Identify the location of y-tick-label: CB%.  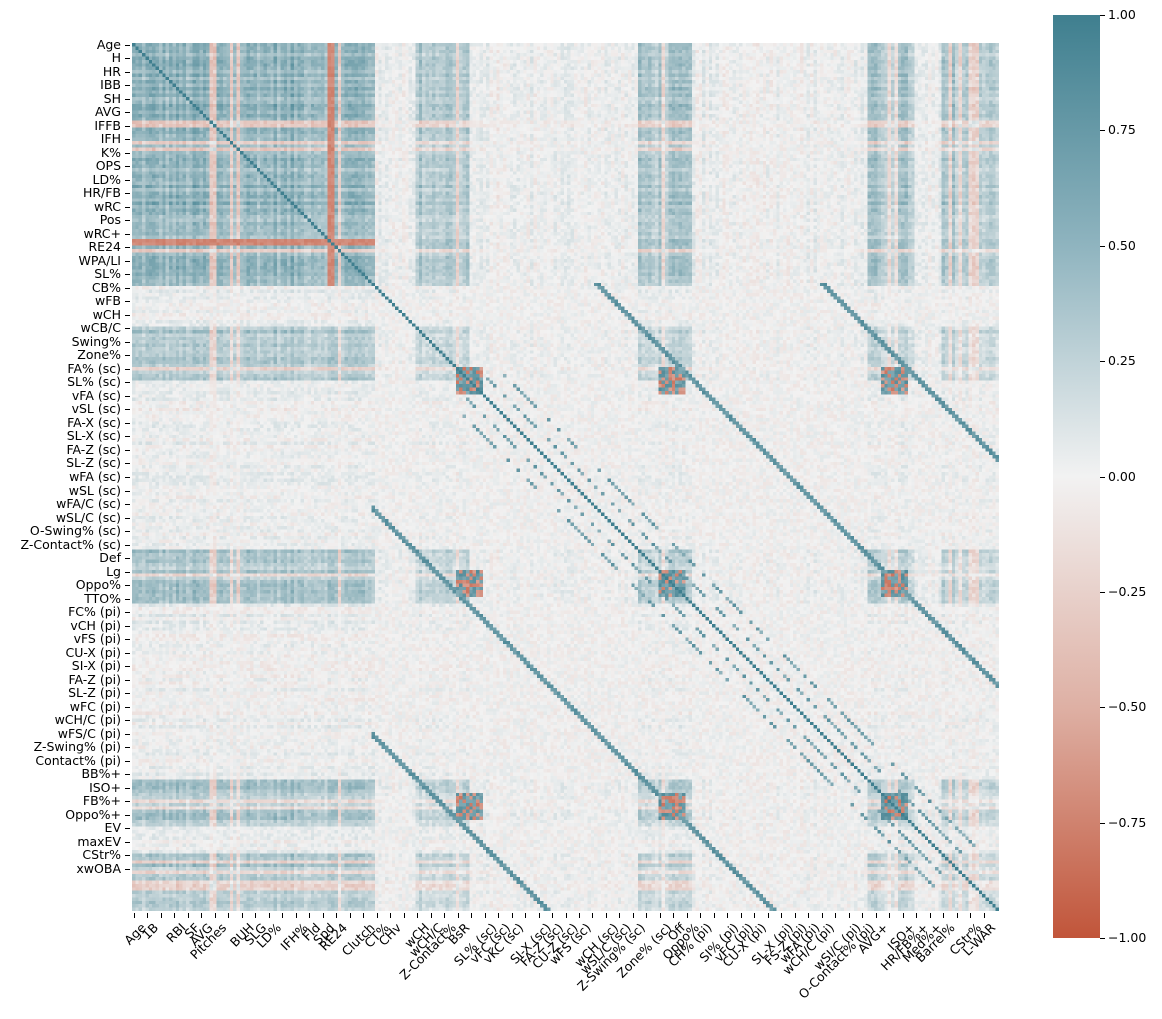
(106, 287).